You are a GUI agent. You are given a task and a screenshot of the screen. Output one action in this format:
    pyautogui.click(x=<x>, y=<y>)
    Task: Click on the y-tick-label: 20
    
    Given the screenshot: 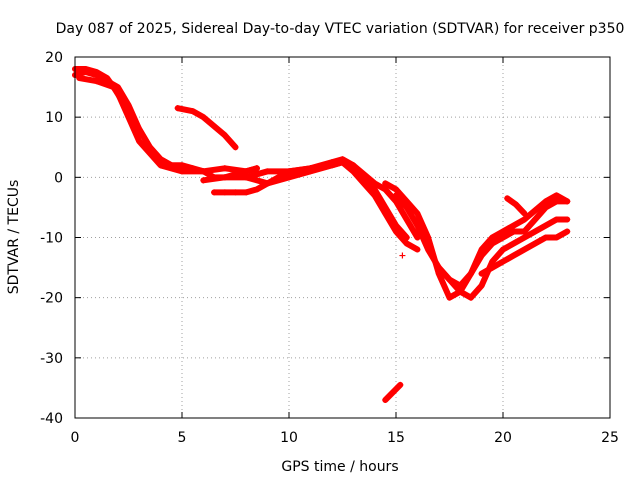 What is the action you would take?
    pyautogui.click(x=54, y=58)
    